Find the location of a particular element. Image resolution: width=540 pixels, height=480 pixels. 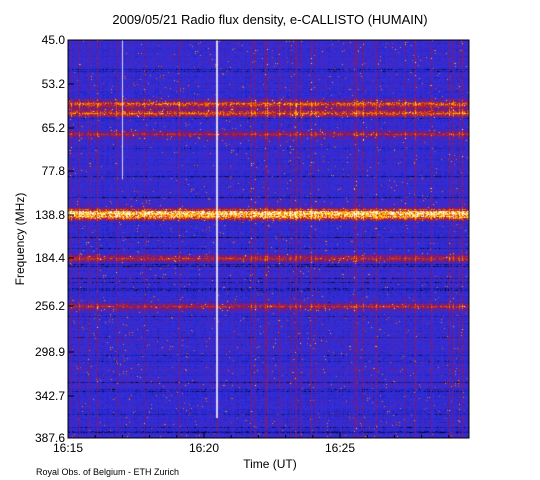

y-tick-label: 45.0 is located at coordinates (54, 40).